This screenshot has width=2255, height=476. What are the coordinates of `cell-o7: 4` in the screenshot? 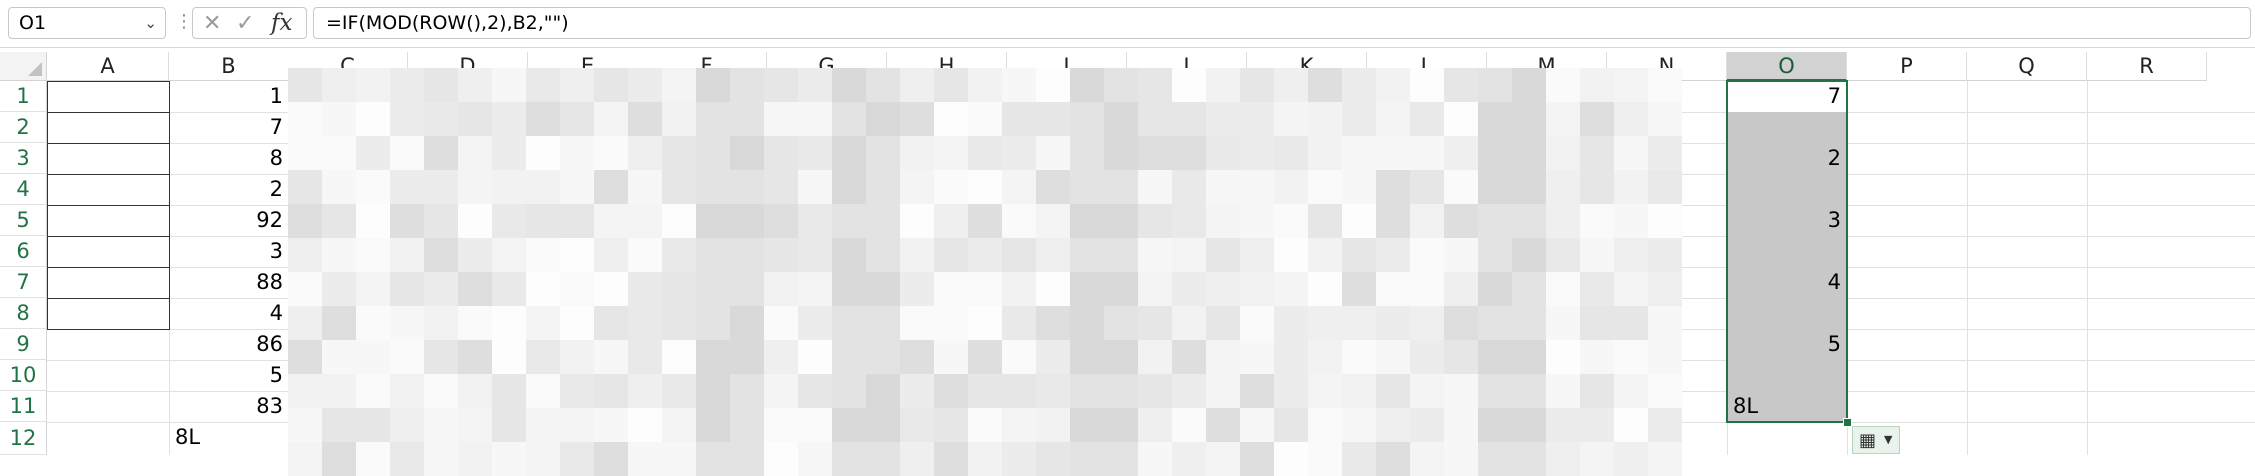 It's located at (1834, 282).